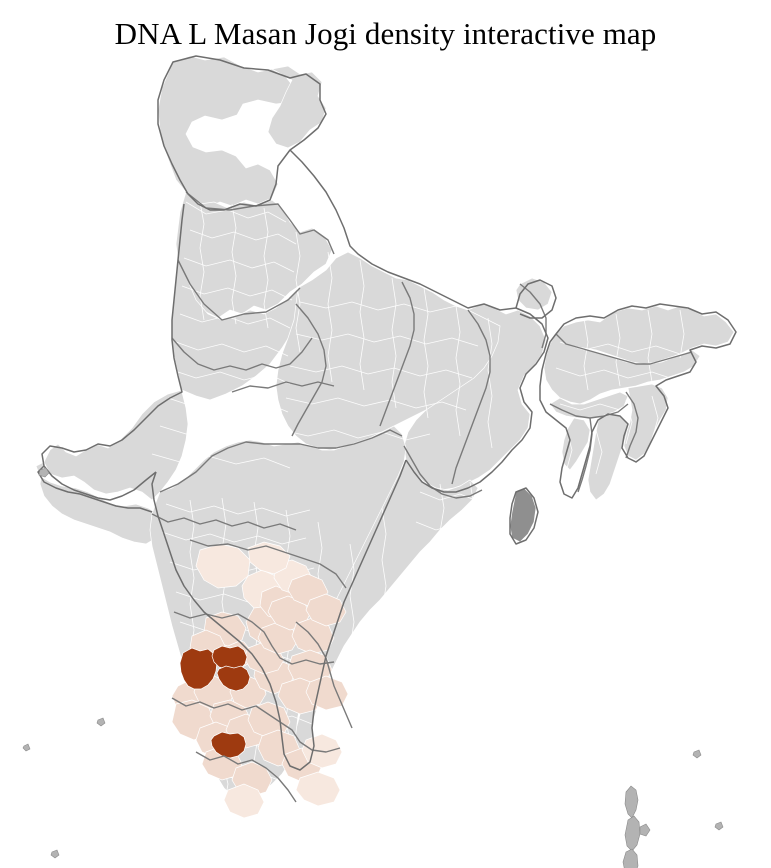 This screenshot has width=771, height=868. Describe the element at coordinates (632, 833) in the screenshot. I see `island-andaman-middle` at that location.